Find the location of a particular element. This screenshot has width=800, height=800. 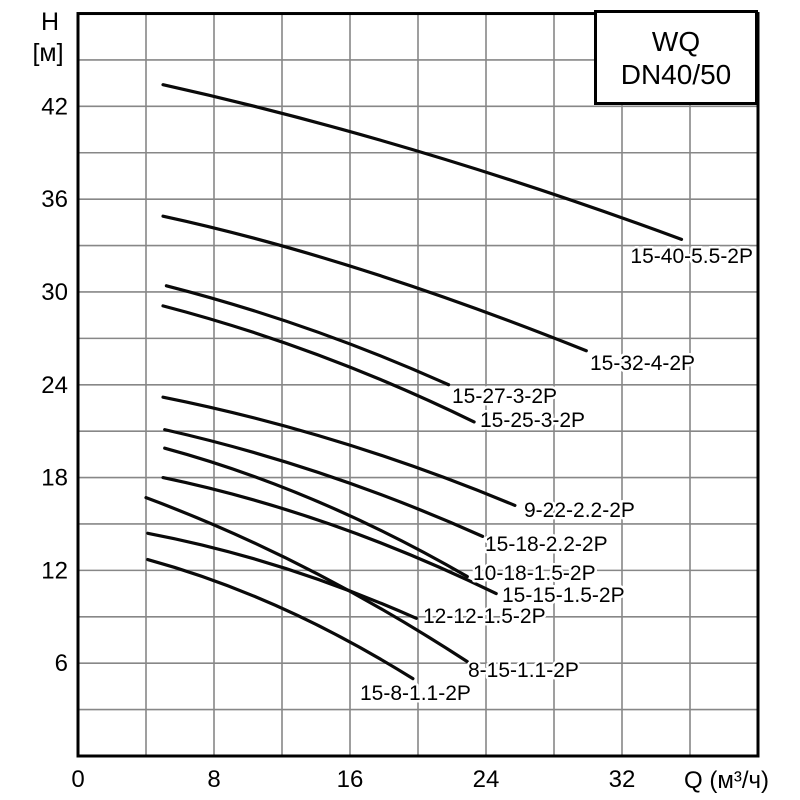

x-tick-label: 24 is located at coordinates (486, 779).